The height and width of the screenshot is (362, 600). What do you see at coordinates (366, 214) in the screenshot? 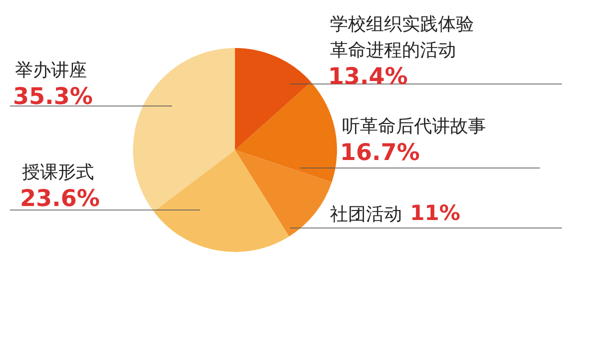
I see `slice-label: 社团活动` at bounding box center [366, 214].